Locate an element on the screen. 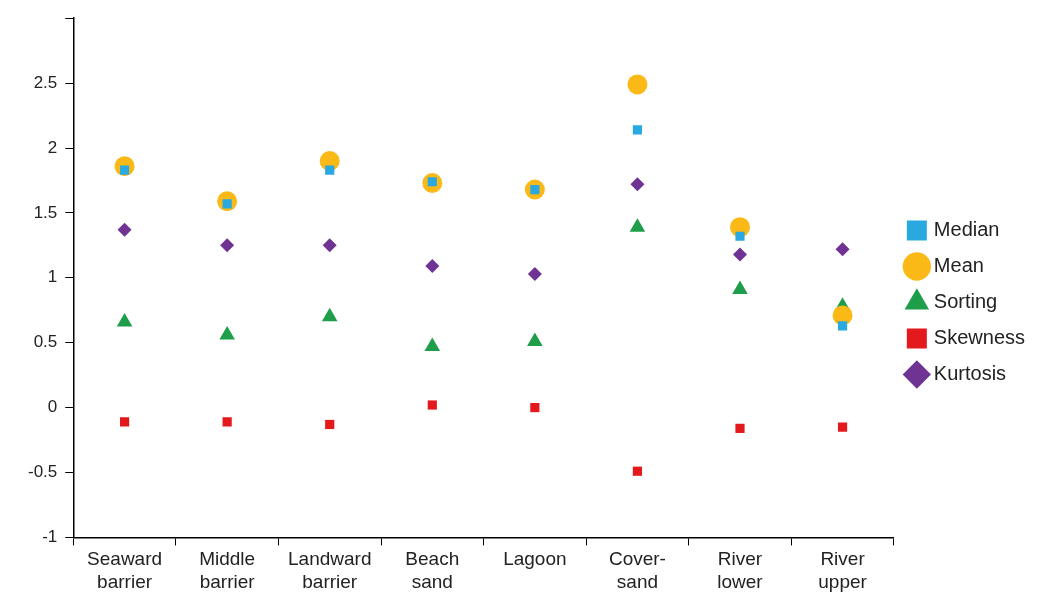 The image size is (1045, 601). legend-label: Kurtosis is located at coordinates (970, 373).